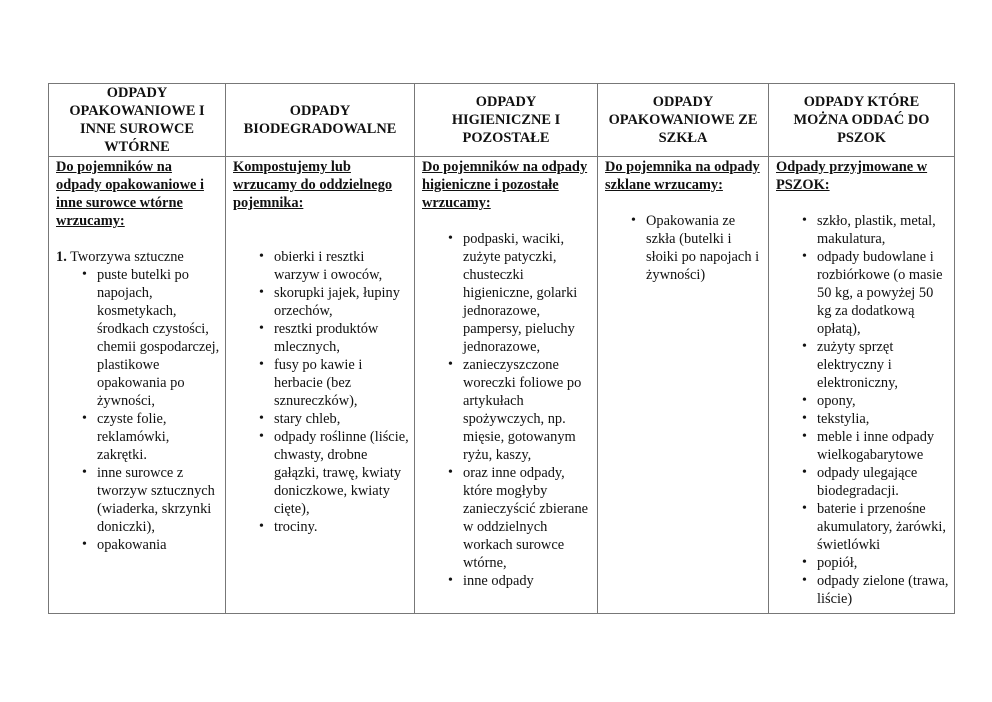  What do you see at coordinates (334, 419) in the screenshot?
I see `list-item: stary chleb,` at bounding box center [334, 419].